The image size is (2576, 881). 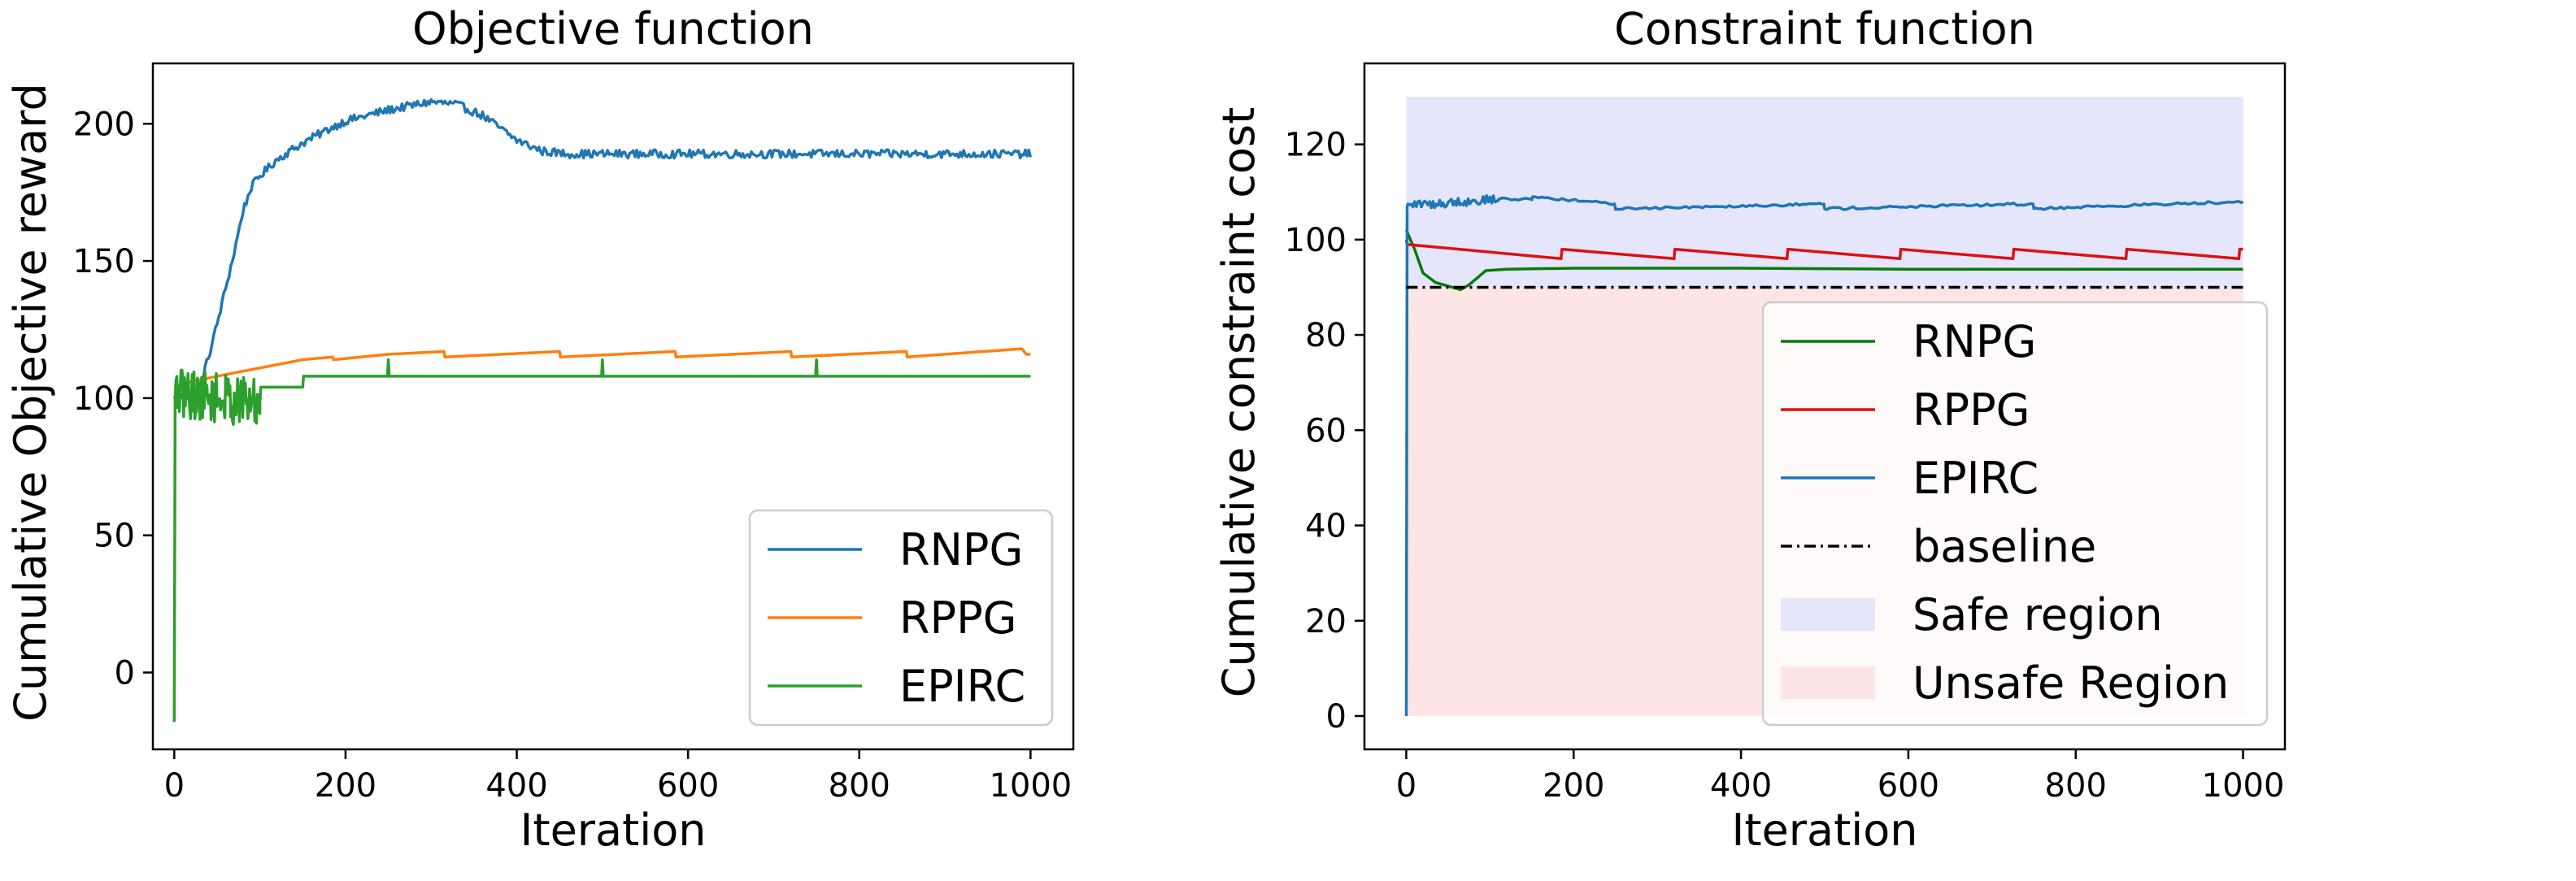 I want to click on y-axis-label: Cumulative constraint cost, so click(x=1238, y=403).